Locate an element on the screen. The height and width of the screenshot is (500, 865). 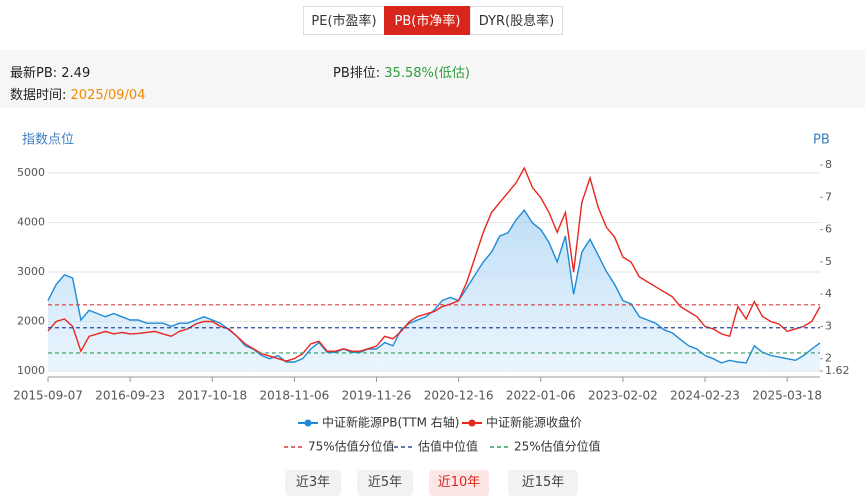
legend-label: 中证新能源PB(TTM 右轴) is located at coordinates (390, 422).